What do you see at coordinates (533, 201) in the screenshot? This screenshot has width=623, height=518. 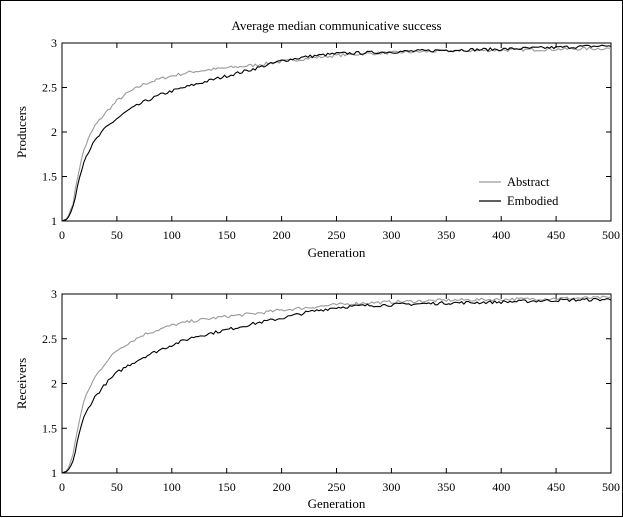 I see `legend-label-embodied: Embodied` at bounding box center [533, 201].